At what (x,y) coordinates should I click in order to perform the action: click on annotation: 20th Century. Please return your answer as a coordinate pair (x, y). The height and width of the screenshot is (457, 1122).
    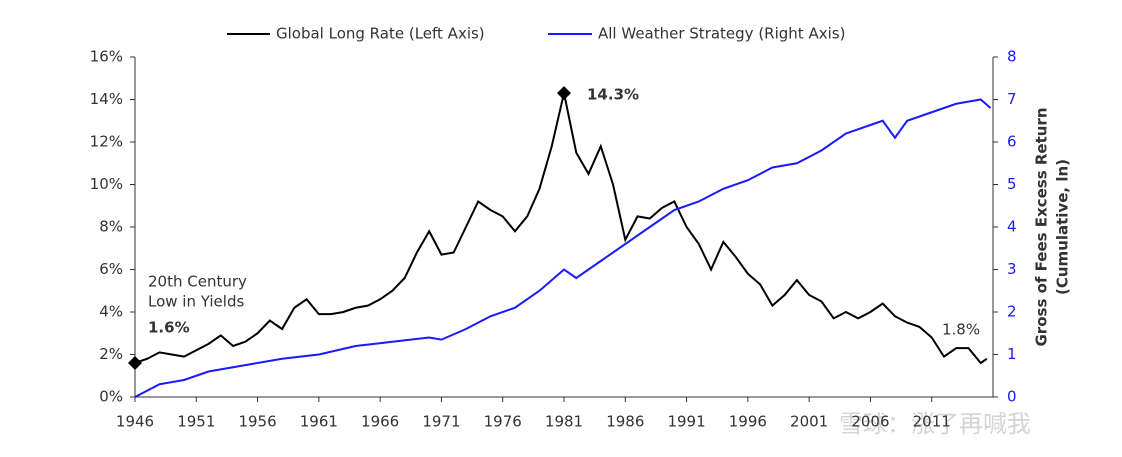
    Looking at the image, I should click on (197, 282).